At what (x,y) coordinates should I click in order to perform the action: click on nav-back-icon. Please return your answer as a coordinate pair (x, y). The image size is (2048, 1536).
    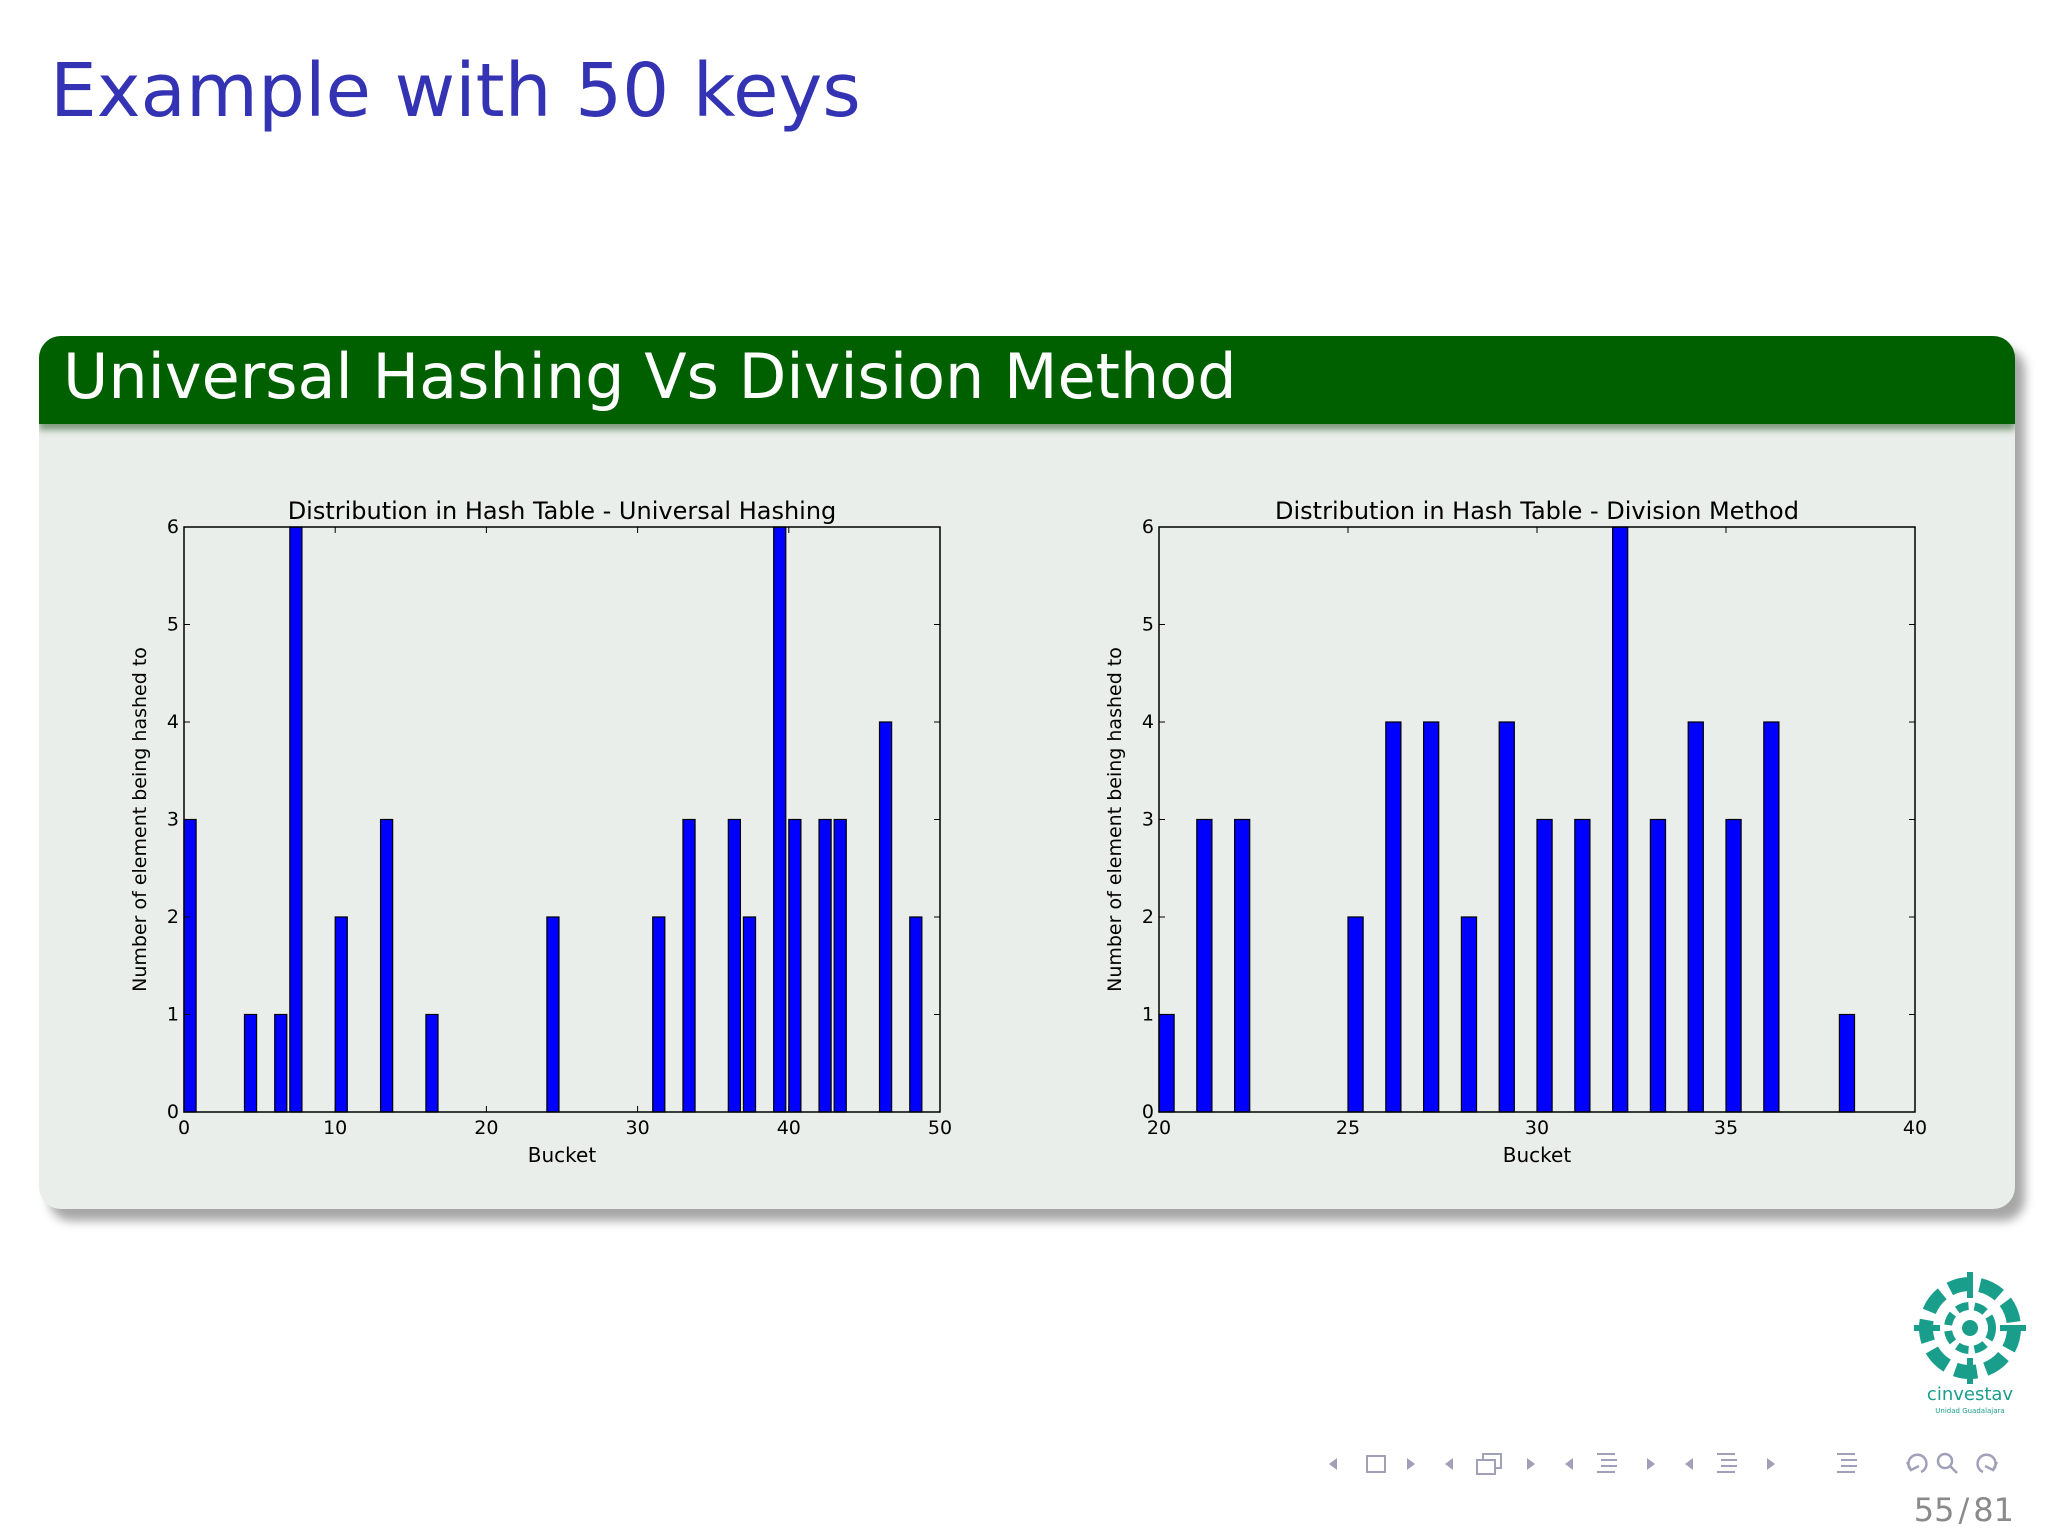
    Looking at the image, I should click on (1916, 1463).